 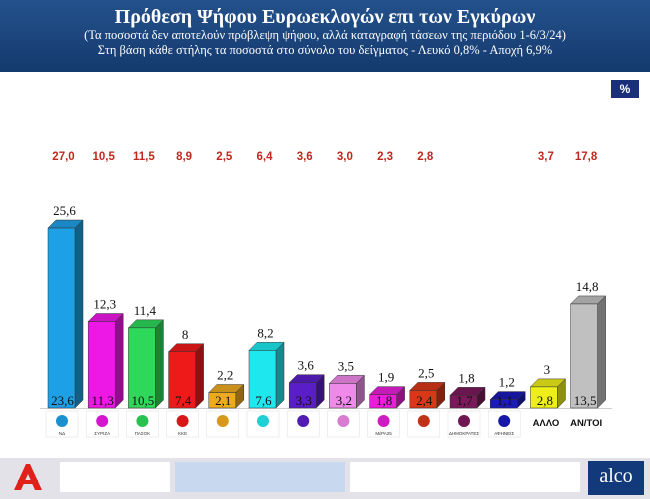 What do you see at coordinates (64, 210) in the screenshot?
I see `bar-value-label: 25,6` at bounding box center [64, 210].